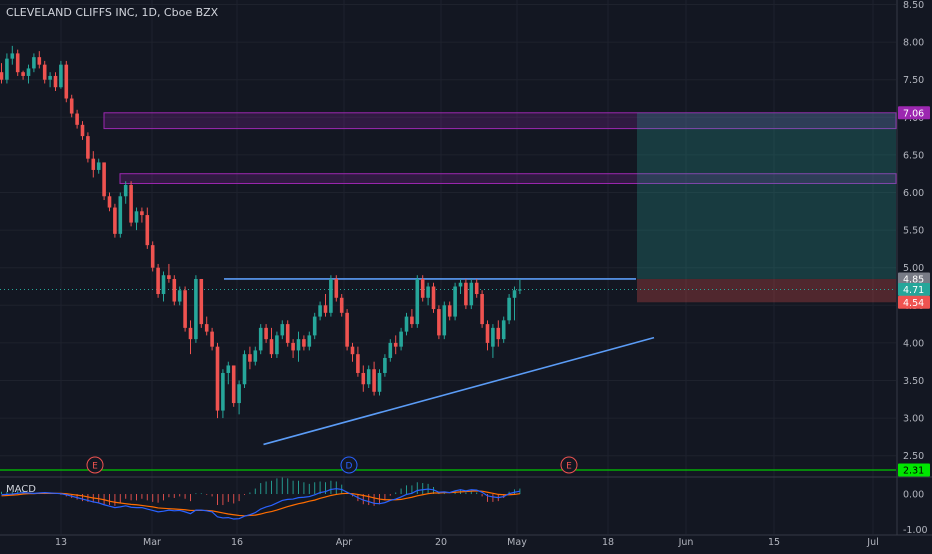 The width and height of the screenshot is (932, 554). What do you see at coordinates (913, 43) in the screenshot?
I see `y-tick-label: 8.00` at bounding box center [913, 43].